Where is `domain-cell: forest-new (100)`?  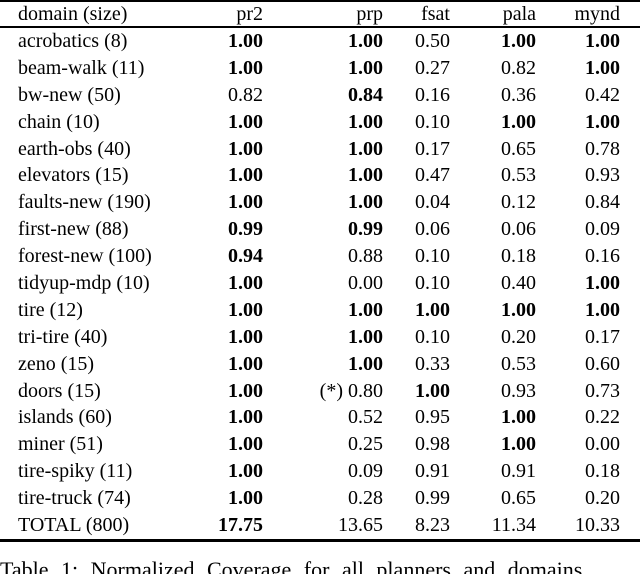 domain-cell: forest-new (100) is located at coordinates (85, 256).